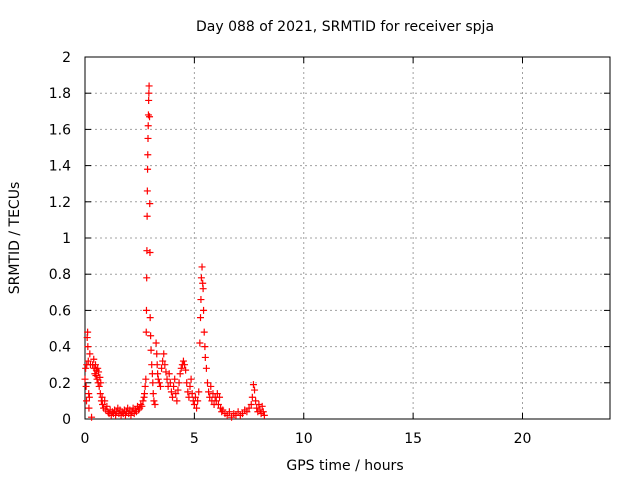 This screenshot has width=640, height=480. Describe the element at coordinates (413, 439) in the screenshot. I see `x-tick-label: 15` at that location.